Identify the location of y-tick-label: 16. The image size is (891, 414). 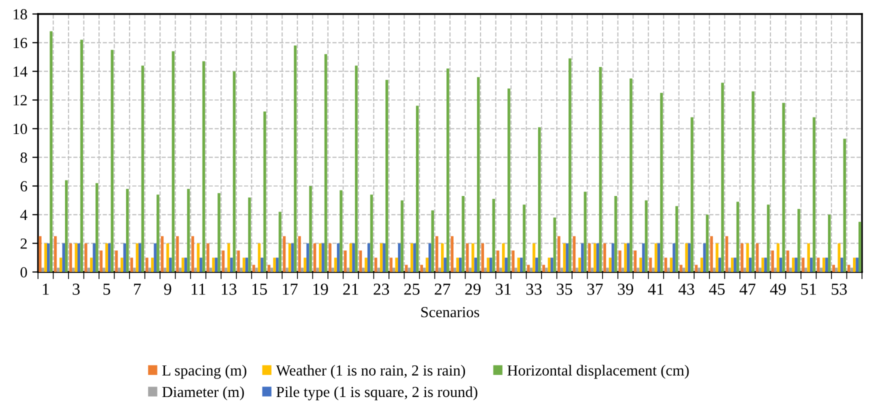
(21, 43).